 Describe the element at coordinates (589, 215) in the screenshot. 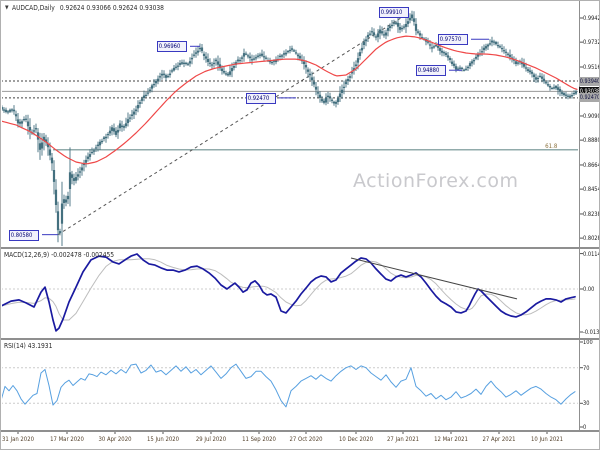

I see `right-price-axis` at that location.